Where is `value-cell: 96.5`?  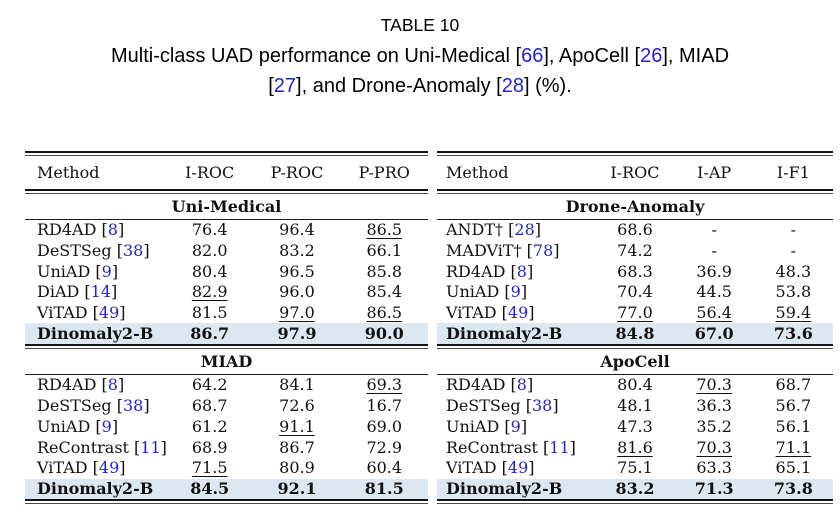
value-cell: 96.5 is located at coordinates (296, 271).